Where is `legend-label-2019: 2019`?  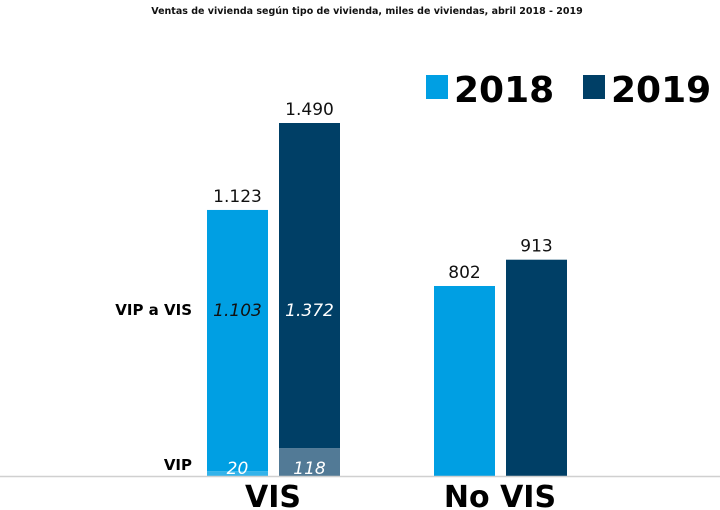
legend-label-2019: 2019 is located at coordinates (661, 90).